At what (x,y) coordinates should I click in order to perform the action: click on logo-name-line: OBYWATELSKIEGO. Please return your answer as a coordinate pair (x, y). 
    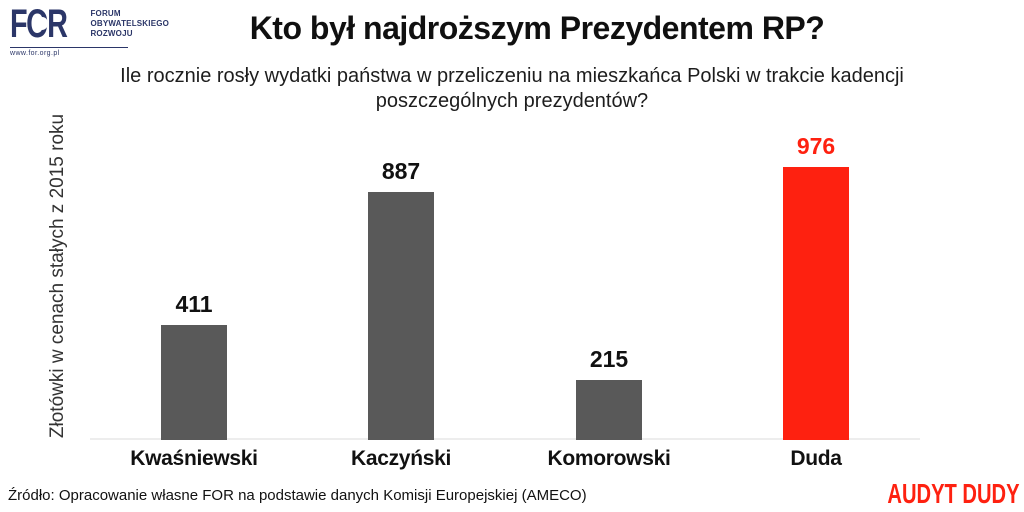
    Looking at the image, I should click on (130, 23).